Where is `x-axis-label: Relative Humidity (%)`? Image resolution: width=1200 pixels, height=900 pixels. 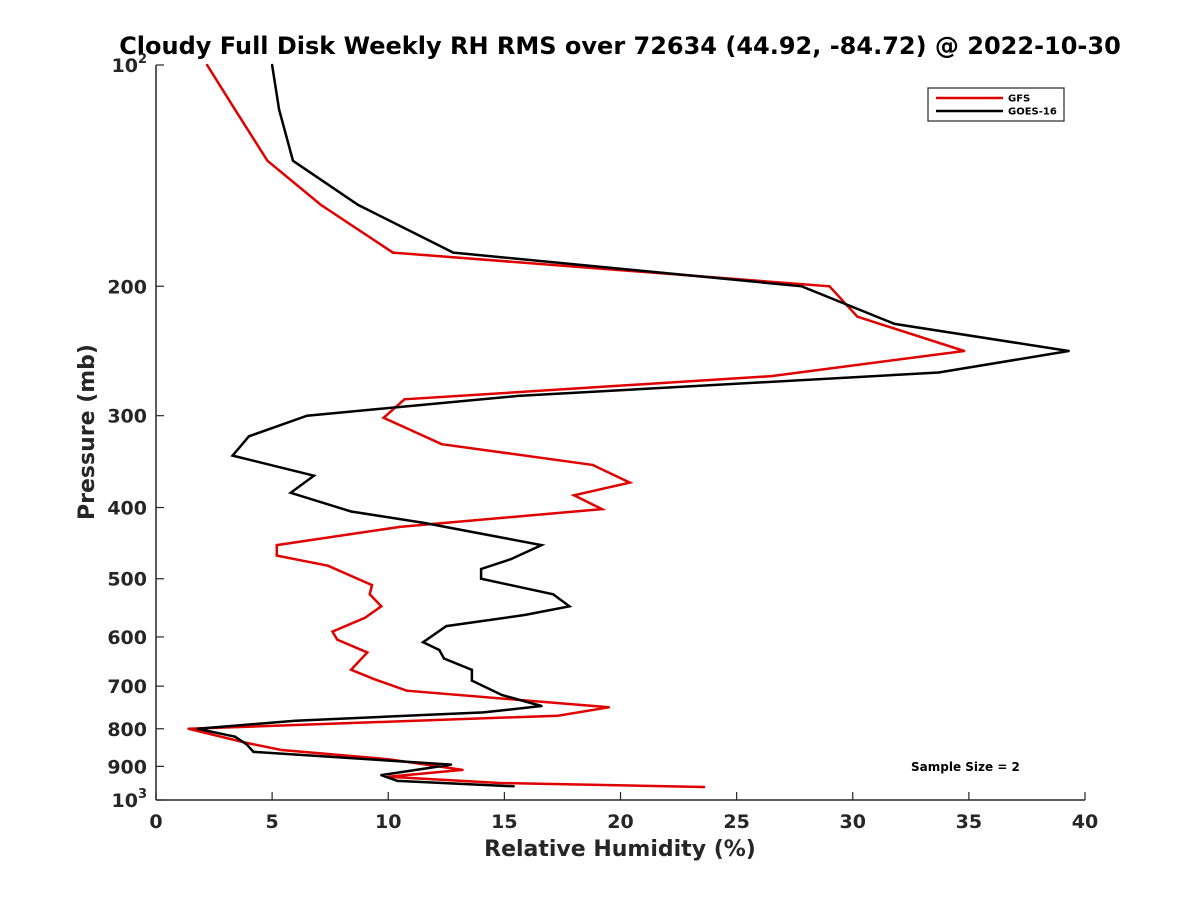 x-axis-label: Relative Humidity (%) is located at coordinates (620, 849).